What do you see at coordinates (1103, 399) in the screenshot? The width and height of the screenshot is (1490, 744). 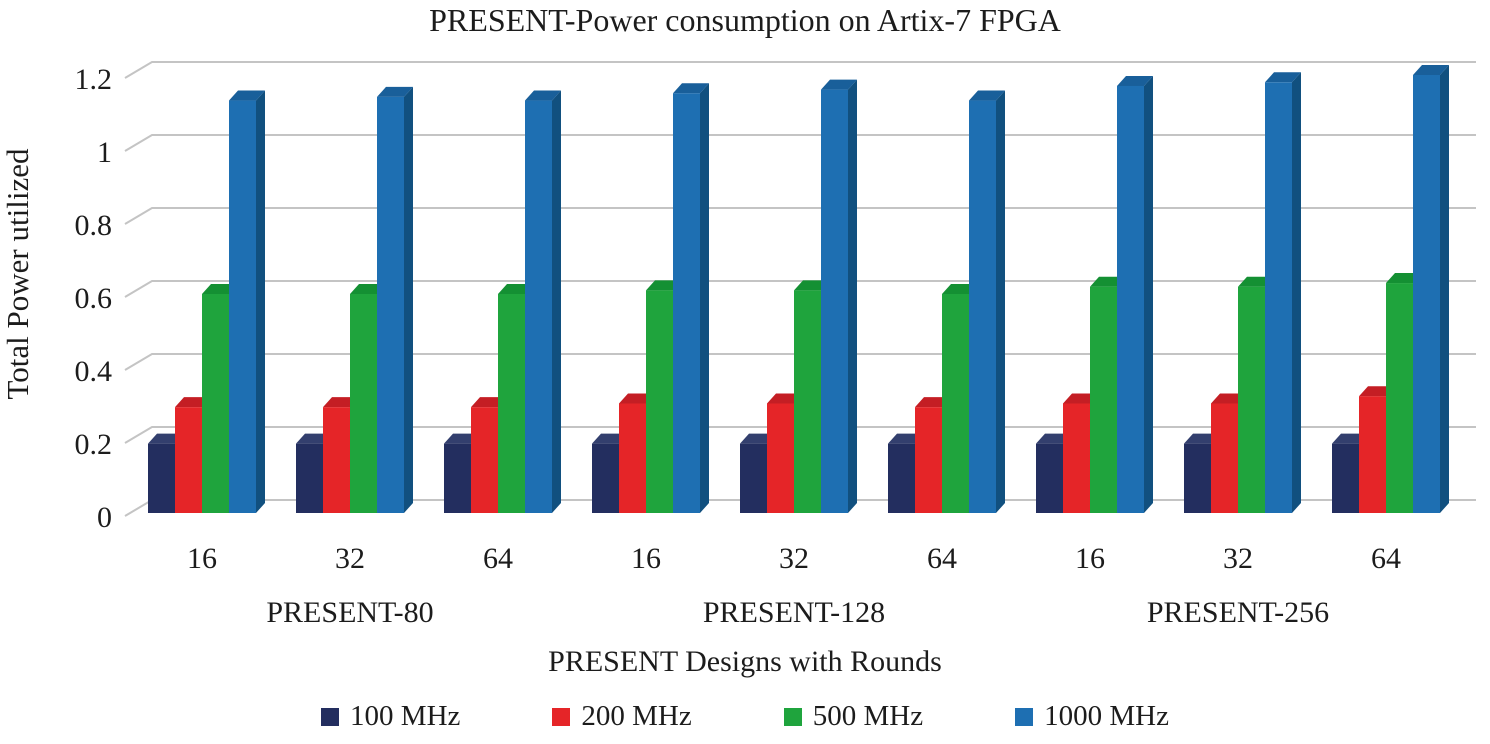 I see `bar-present-256-16-500-mhz` at bounding box center [1103, 399].